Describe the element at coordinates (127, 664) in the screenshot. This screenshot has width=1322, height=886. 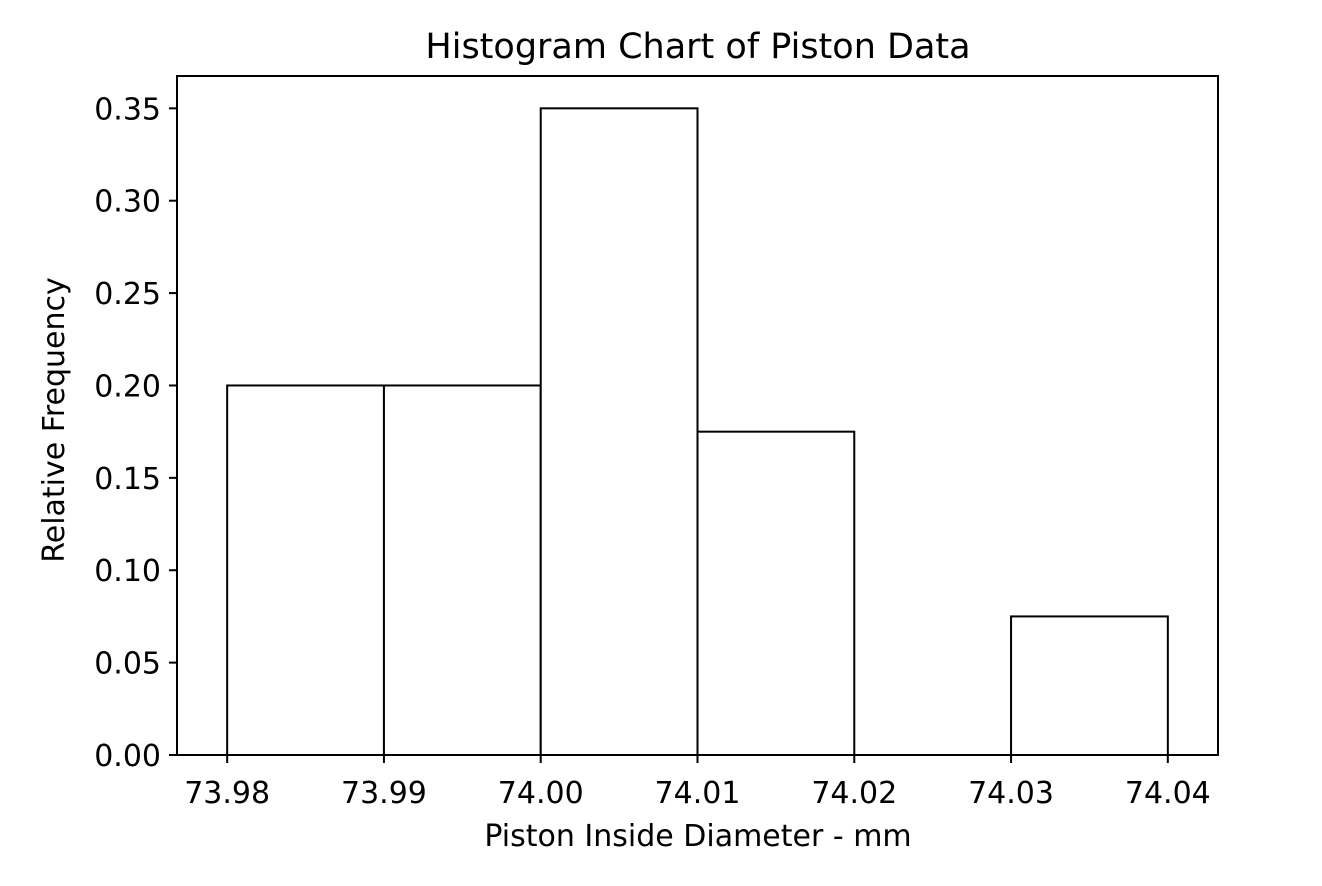
I see `y-tick-label-2: 0.05` at that location.